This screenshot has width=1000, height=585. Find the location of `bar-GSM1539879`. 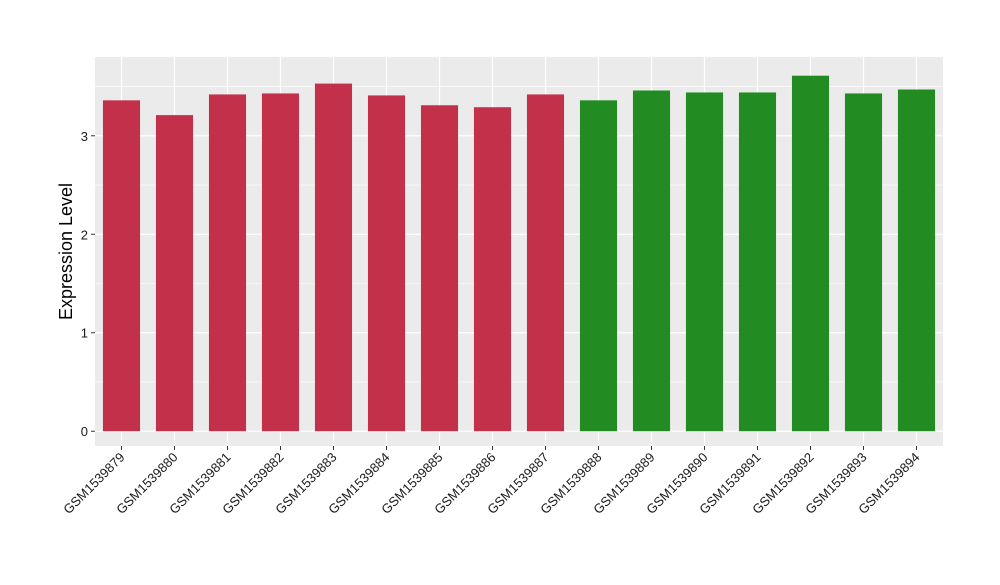

bar-GSM1539879 is located at coordinates (121, 266).